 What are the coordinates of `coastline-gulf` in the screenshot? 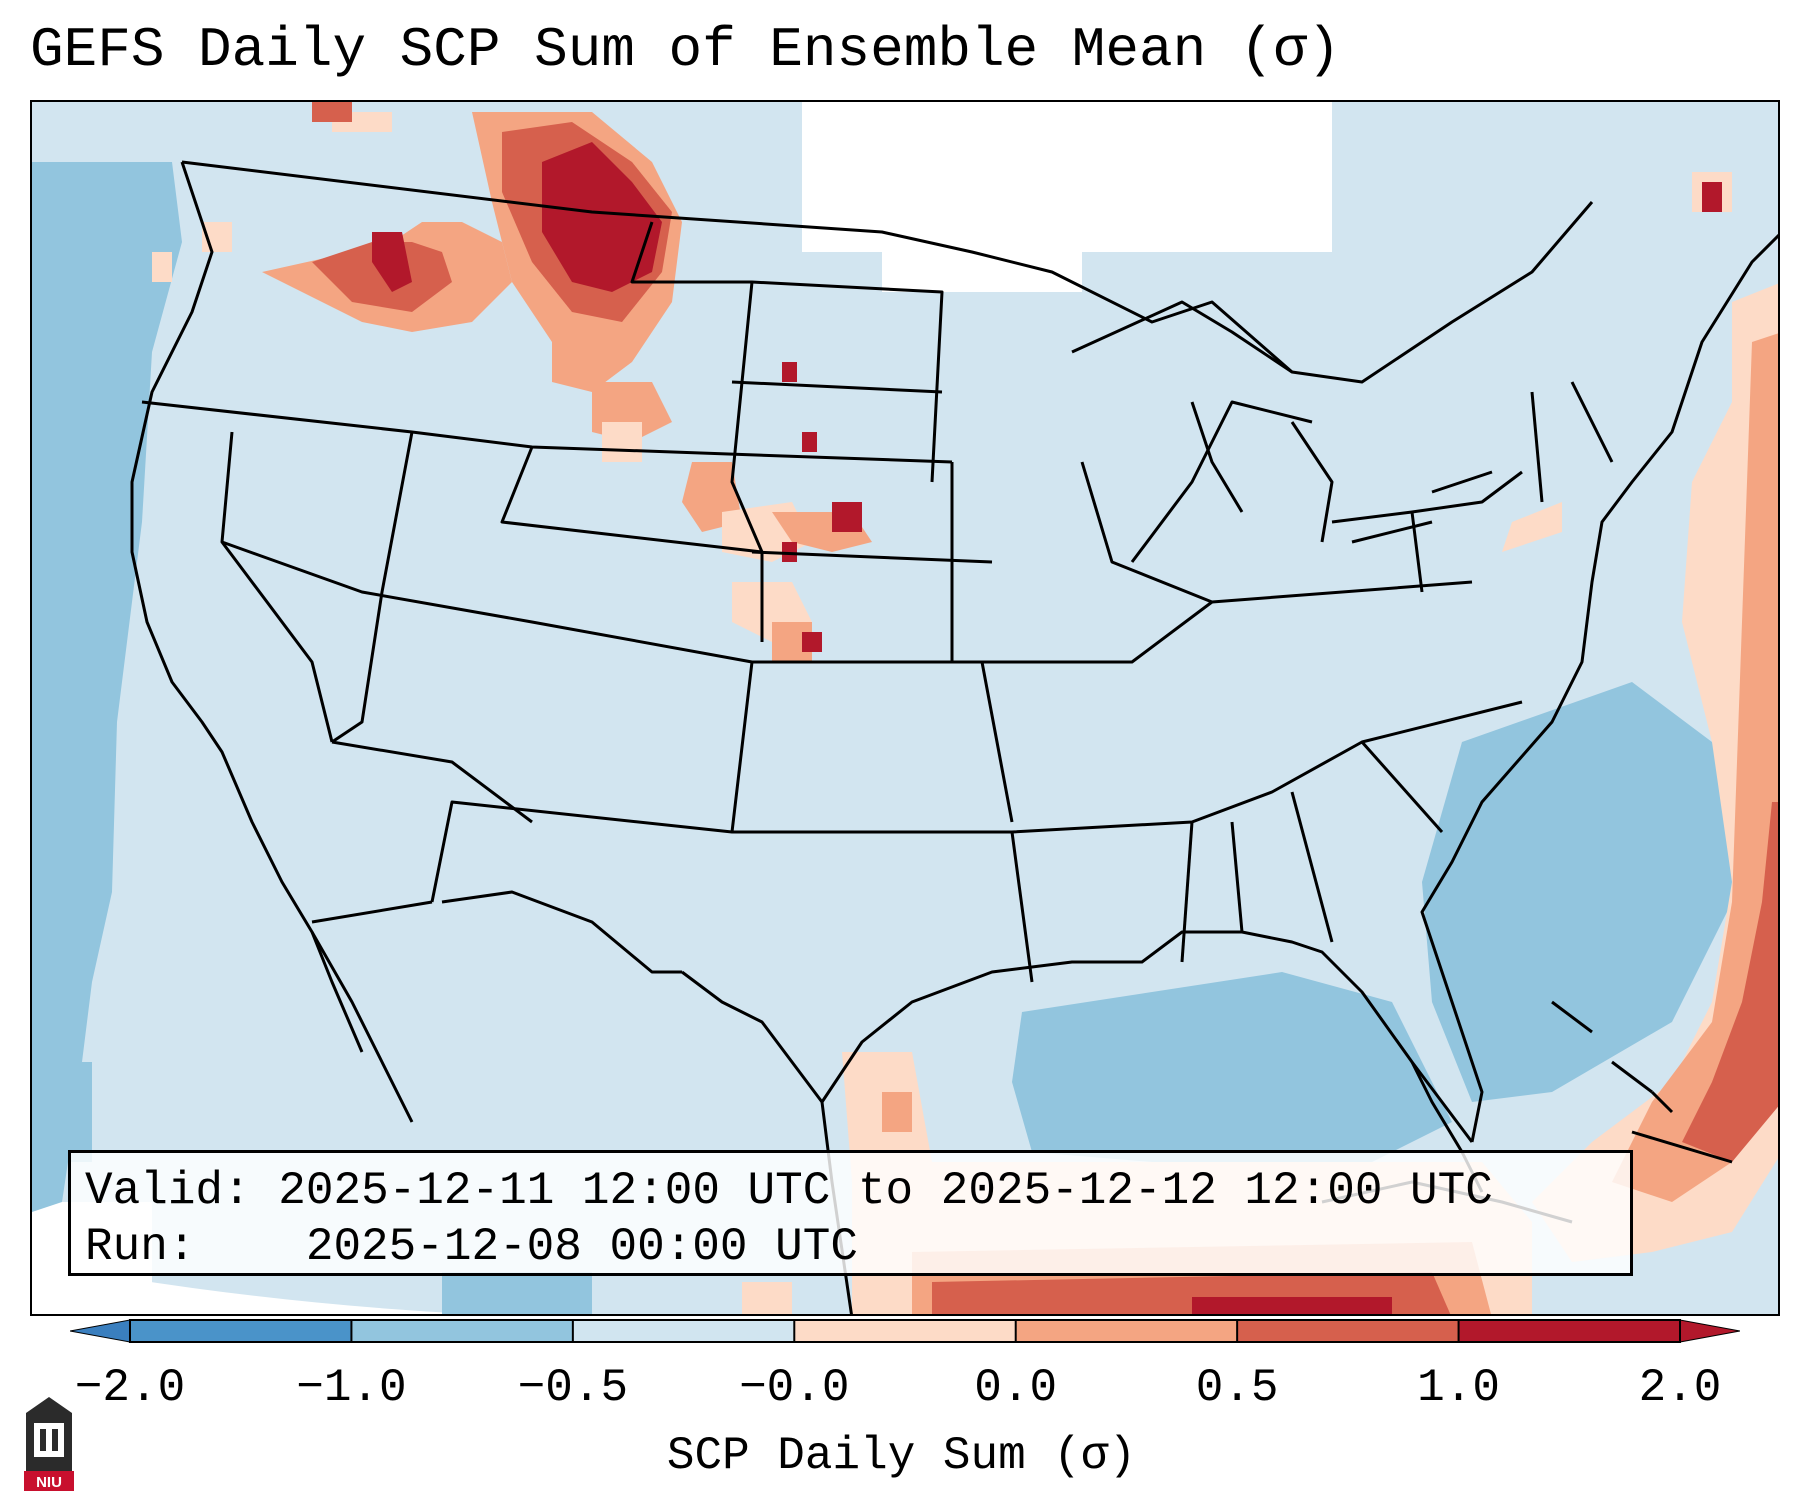 It's located at (1077, 1036).